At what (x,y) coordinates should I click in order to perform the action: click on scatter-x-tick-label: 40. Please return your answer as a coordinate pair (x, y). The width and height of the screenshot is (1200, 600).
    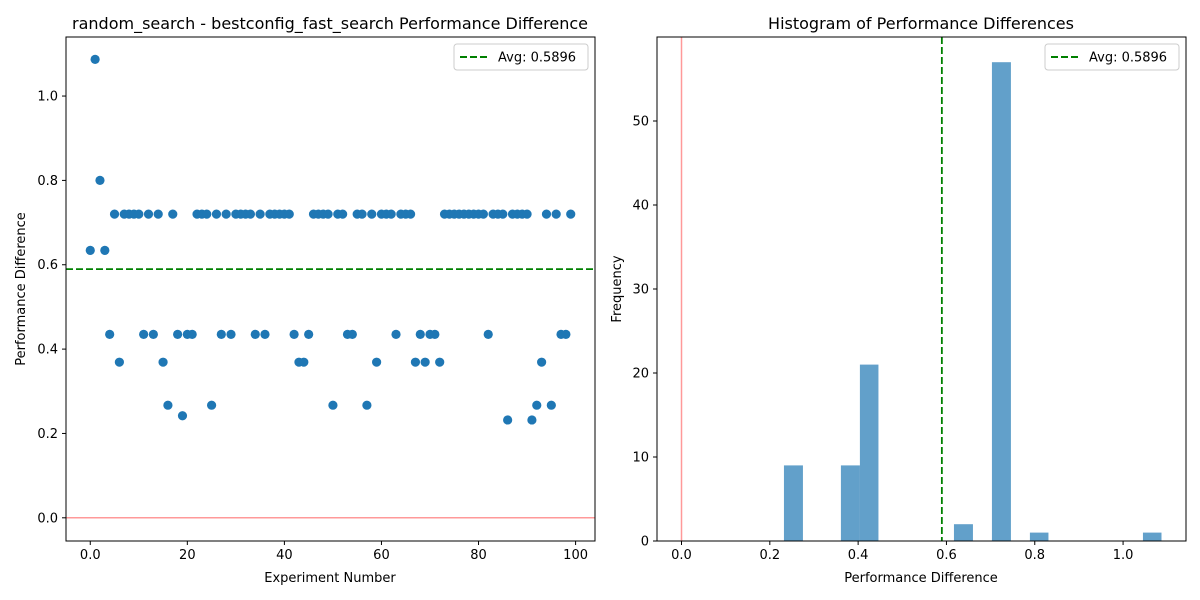
    Looking at the image, I should click on (284, 555).